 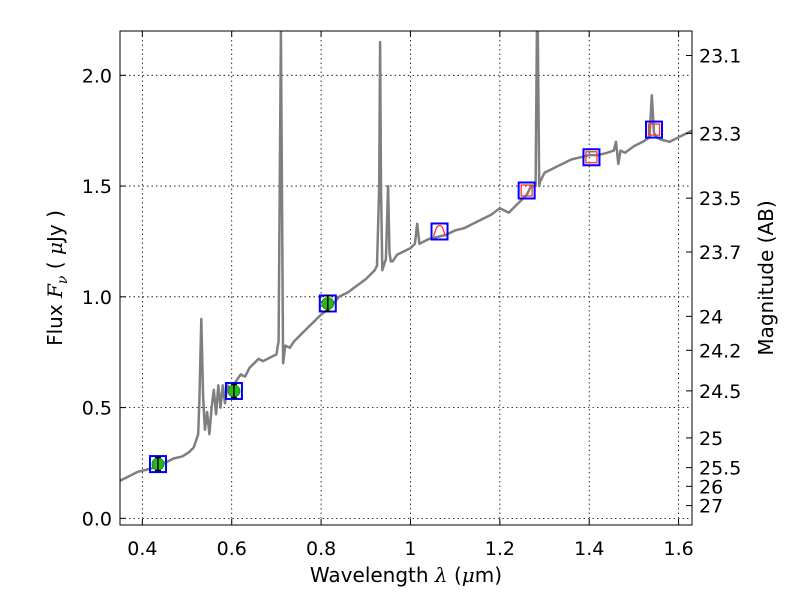 What do you see at coordinates (589, 549) in the screenshot?
I see `x-tick-label: 1.4` at bounding box center [589, 549].